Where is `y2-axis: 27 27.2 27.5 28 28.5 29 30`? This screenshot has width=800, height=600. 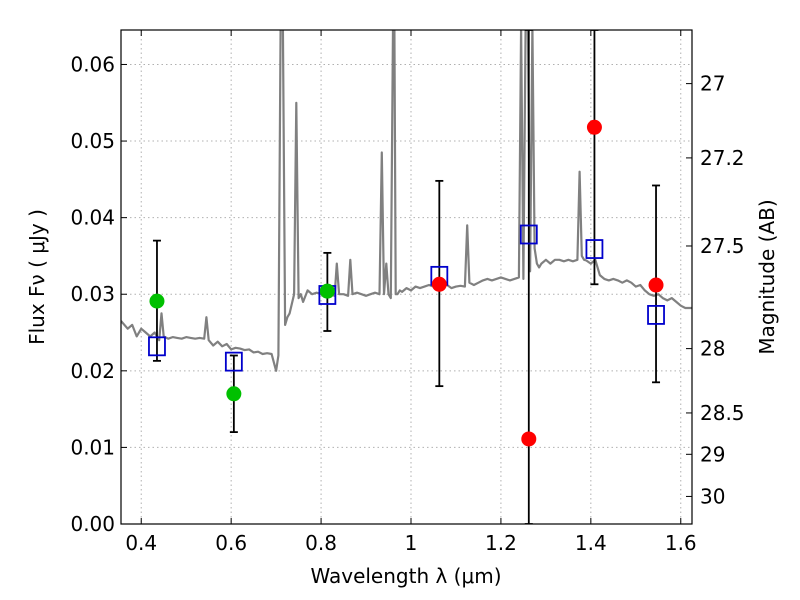
y2-axis: 27 27.2 27.5 28 28.5 29 30 is located at coordinates (715, 290).